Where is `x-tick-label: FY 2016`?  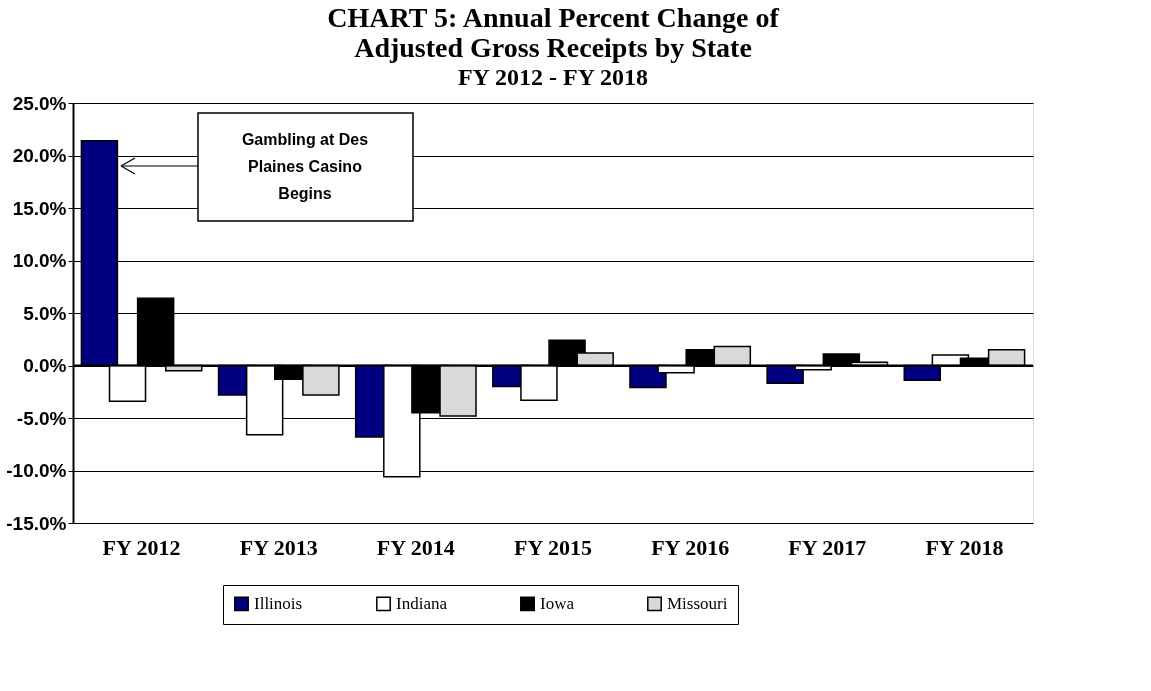 x-tick-label: FY 2016 is located at coordinates (690, 547).